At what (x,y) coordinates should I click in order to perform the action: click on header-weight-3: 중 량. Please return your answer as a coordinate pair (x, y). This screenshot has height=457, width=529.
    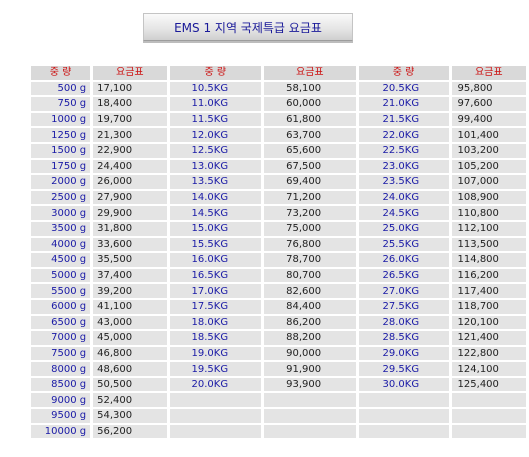
    Looking at the image, I should click on (403, 73).